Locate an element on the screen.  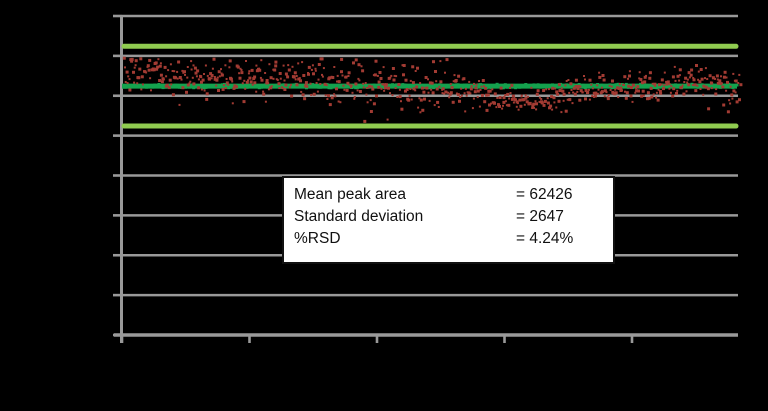
stats-row-sd: Standard deviation = 2647 is located at coordinates (453, 217).